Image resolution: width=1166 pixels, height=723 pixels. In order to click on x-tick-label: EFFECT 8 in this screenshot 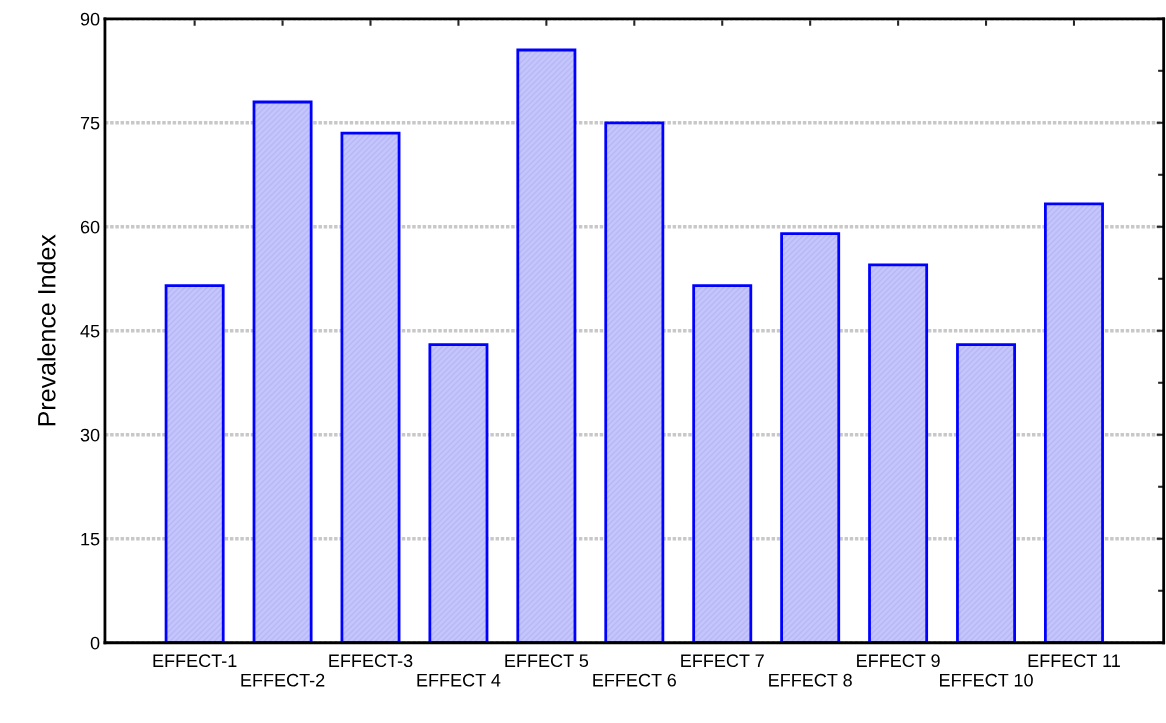, I will do `click(810, 680)`.